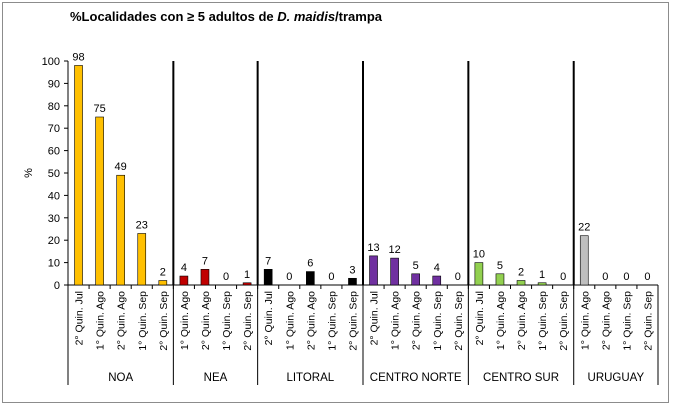 This screenshot has width=673, height=407. What do you see at coordinates (54, 241) in the screenshot?
I see `y-tick-label: 20` at bounding box center [54, 241].